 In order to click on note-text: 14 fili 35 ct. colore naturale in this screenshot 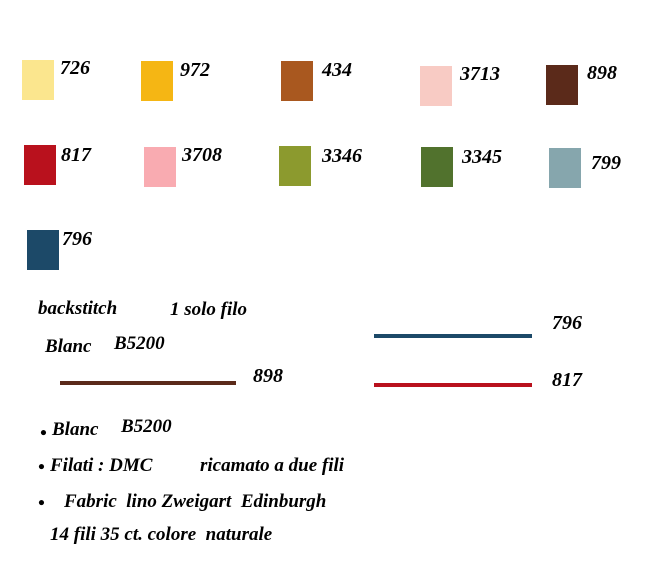, I will do `click(161, 534)`.